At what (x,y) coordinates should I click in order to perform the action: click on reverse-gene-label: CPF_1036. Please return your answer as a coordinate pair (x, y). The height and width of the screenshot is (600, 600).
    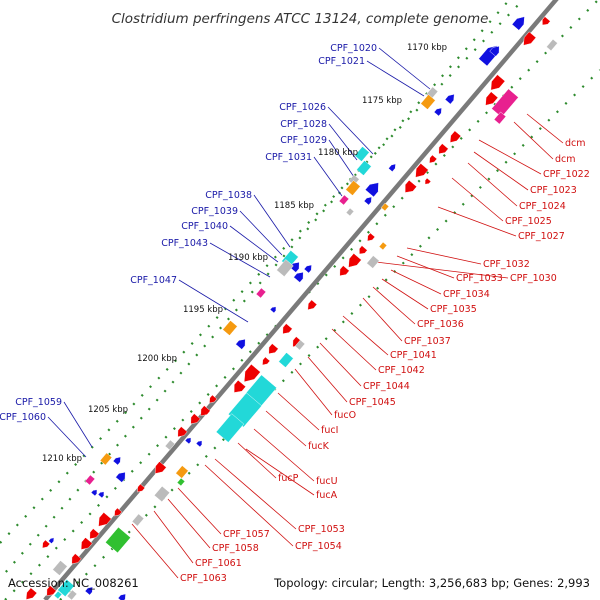
    Looking at the image, I should click on (440, 324).